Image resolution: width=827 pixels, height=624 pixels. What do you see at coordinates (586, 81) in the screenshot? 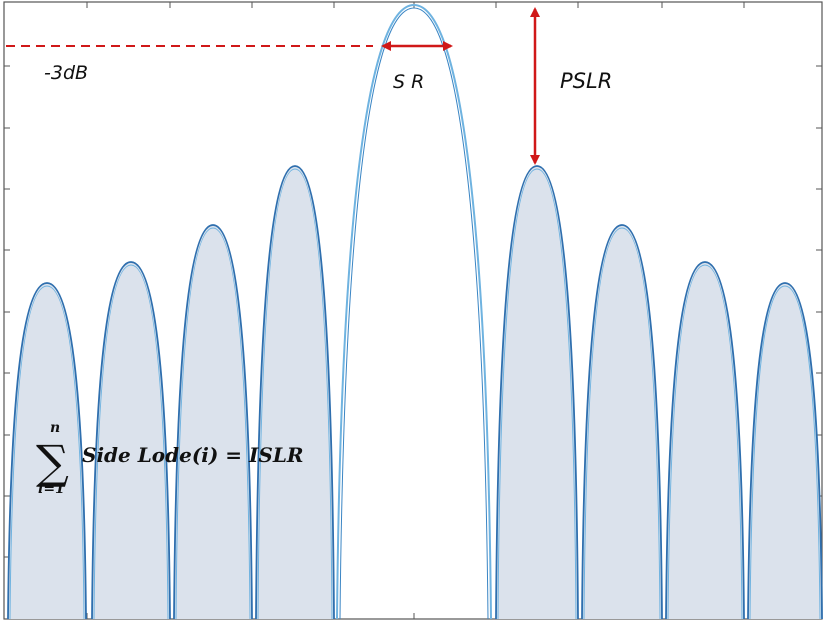
I see `pslr-label: PSLR` at bounding box center [586, 81].